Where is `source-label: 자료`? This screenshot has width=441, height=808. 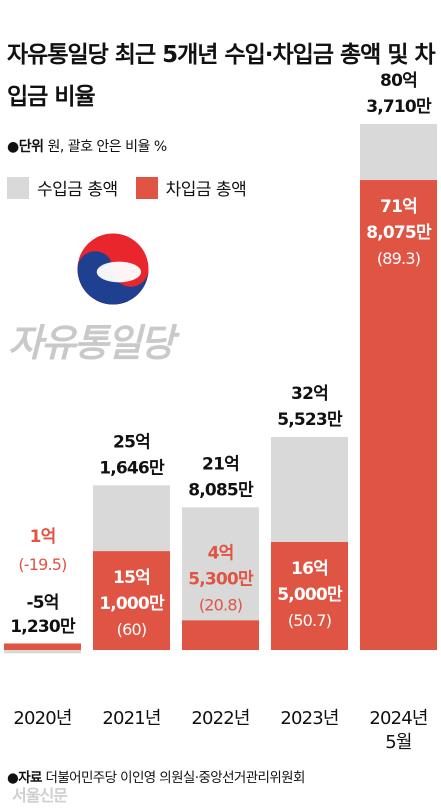 source-label: 자료 is located at coordinates (30, 778).